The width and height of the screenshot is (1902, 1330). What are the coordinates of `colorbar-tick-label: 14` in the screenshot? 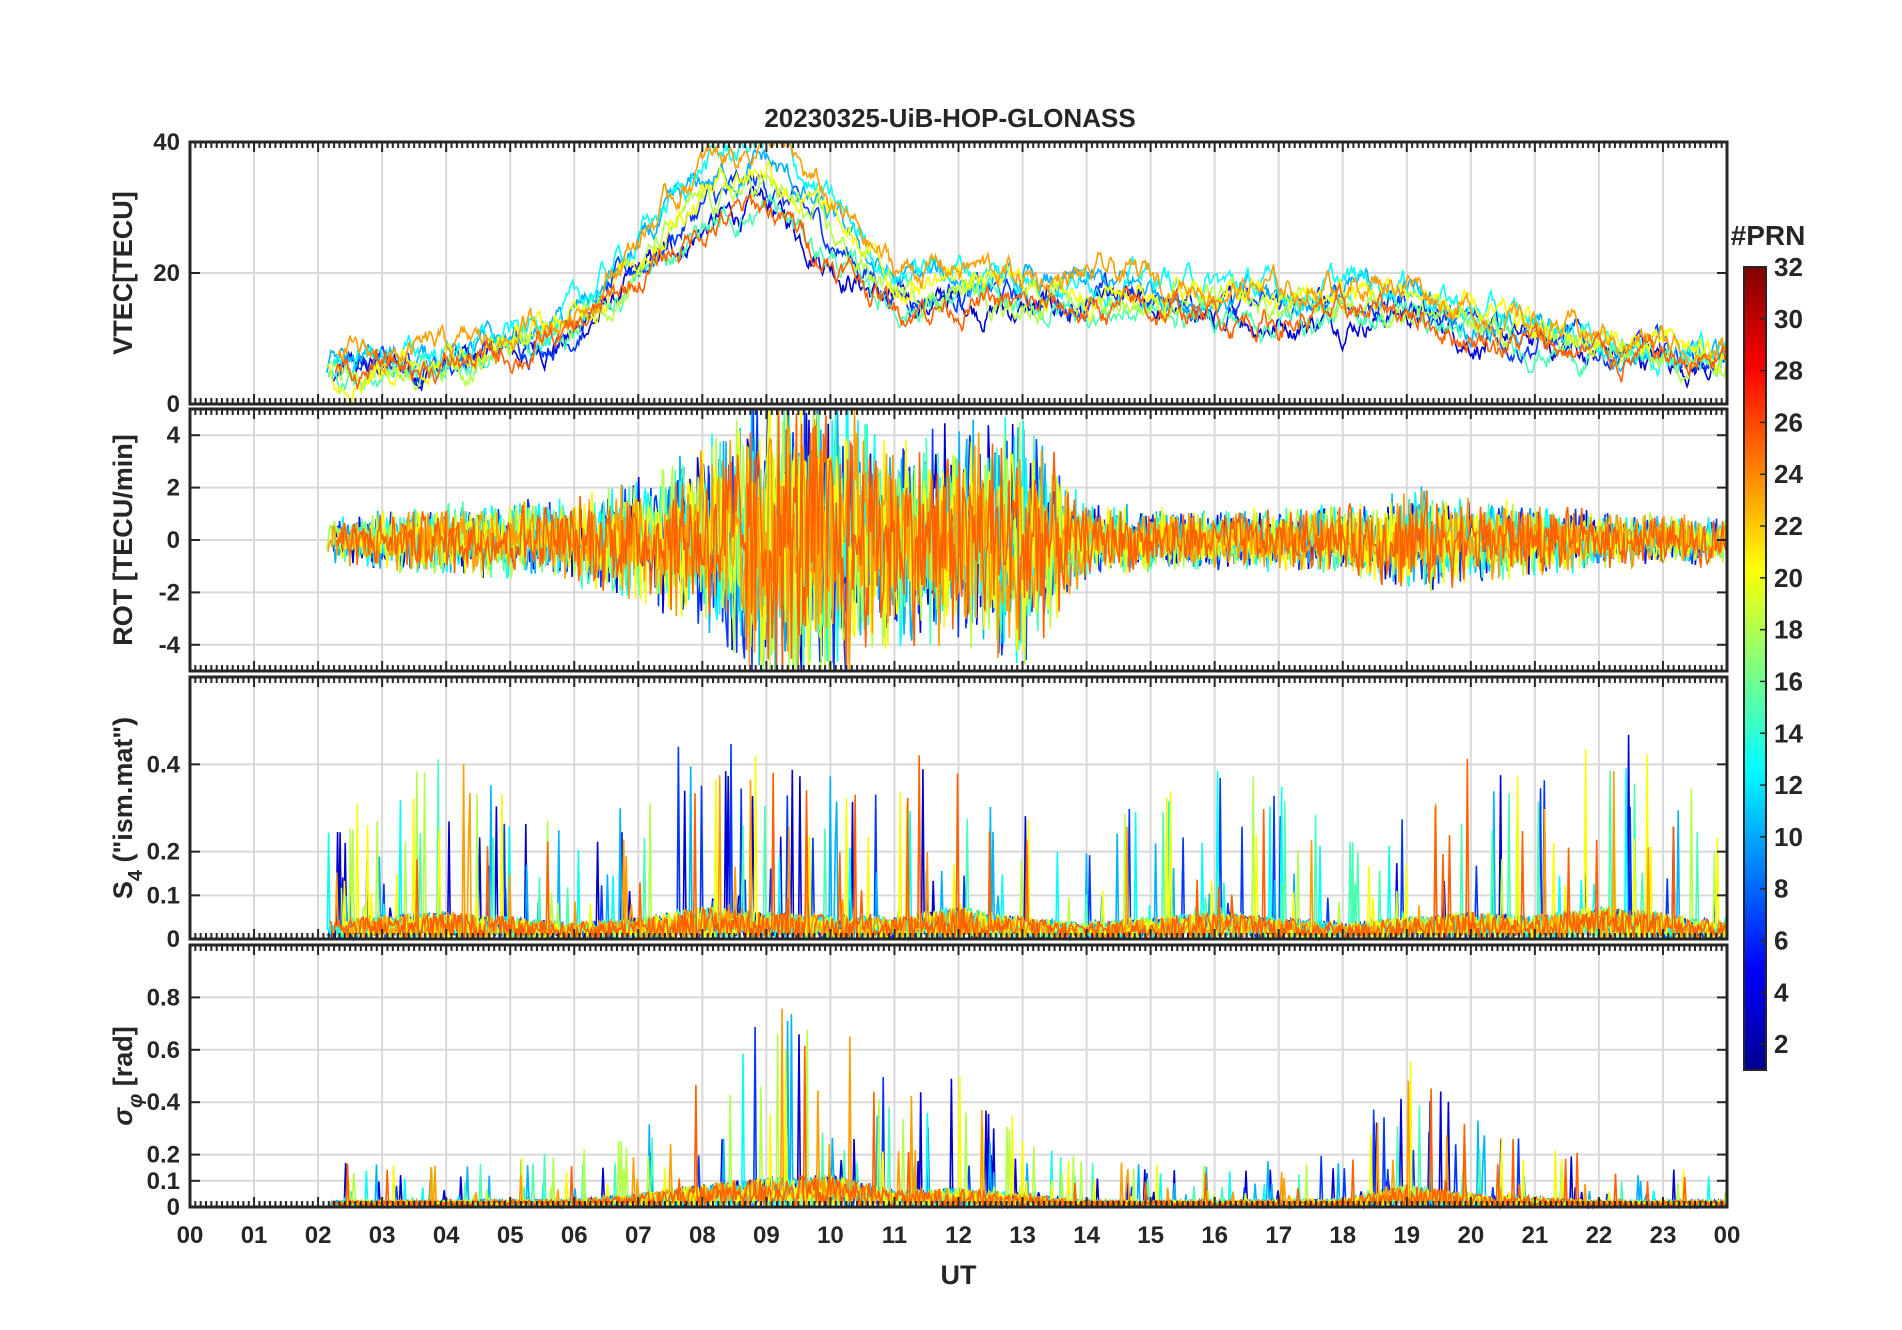 It's located at (1788, 733).